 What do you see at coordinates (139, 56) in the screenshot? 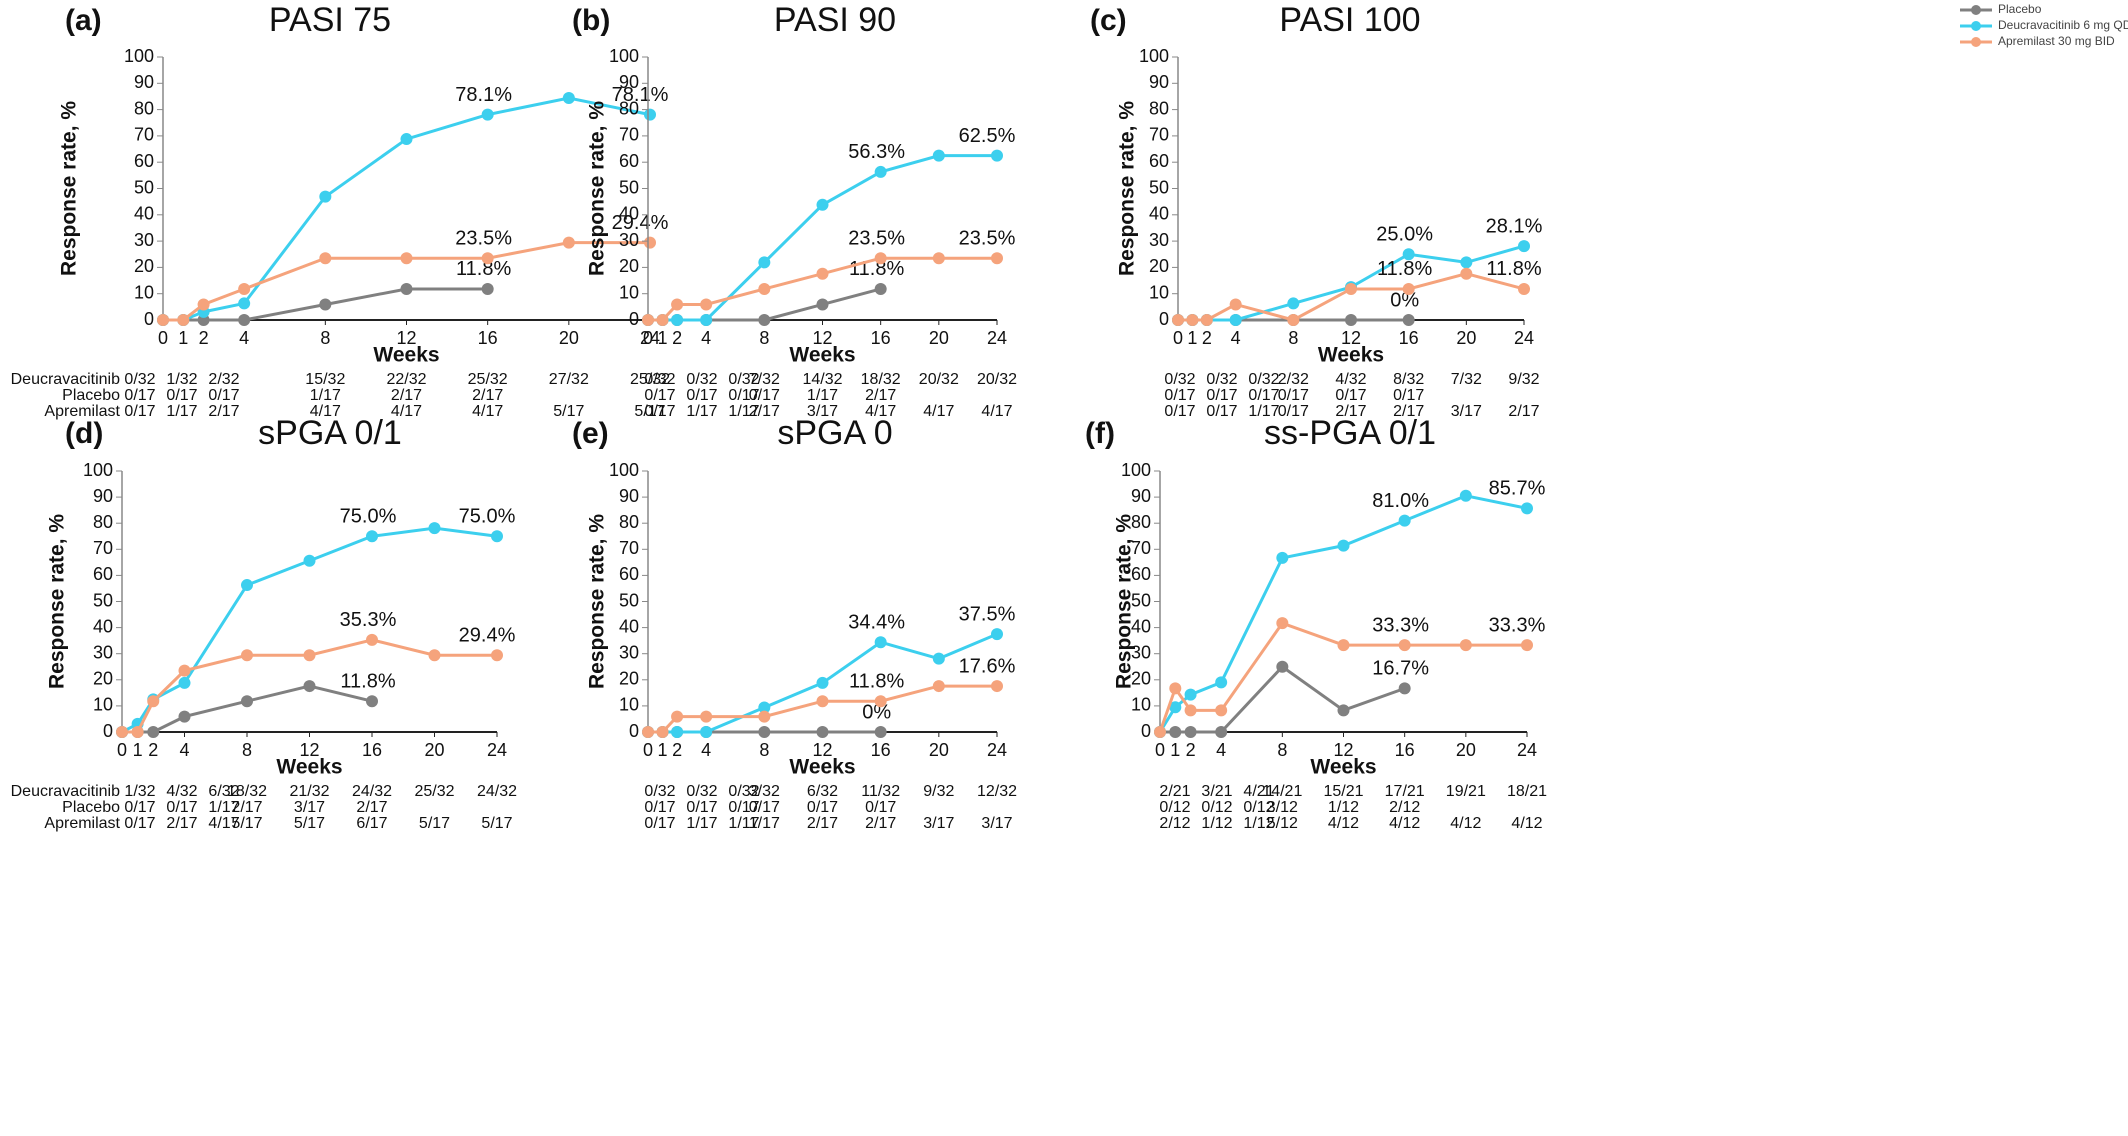
I see `y-tick-label: 100` at bounding box center [139, 56].